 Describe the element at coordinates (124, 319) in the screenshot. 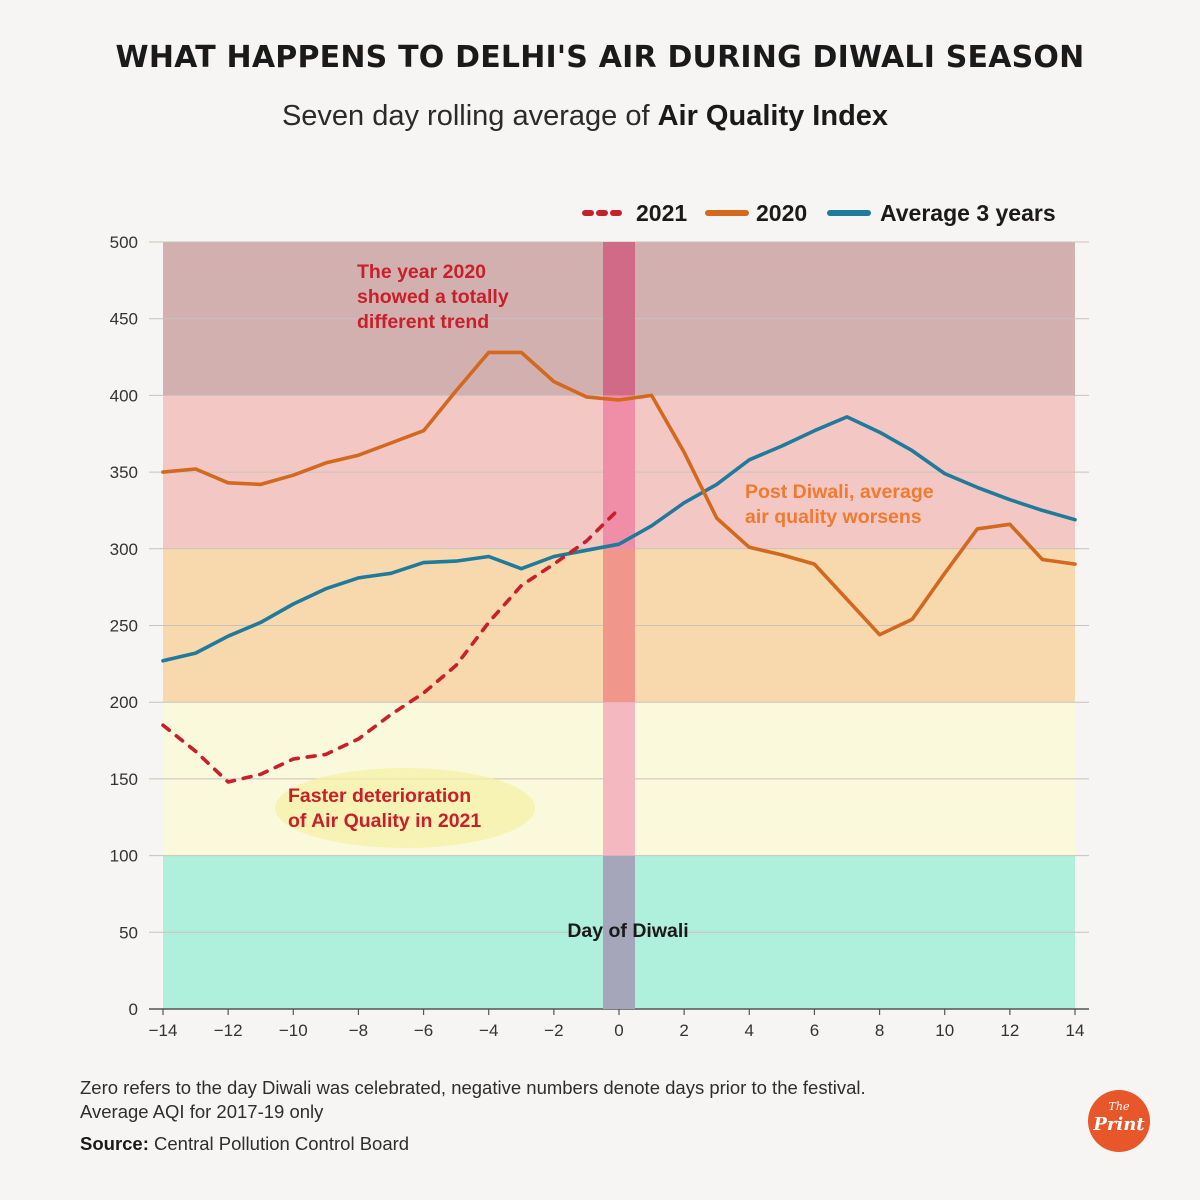

I see `y-tick-label-450: 450` at that location.